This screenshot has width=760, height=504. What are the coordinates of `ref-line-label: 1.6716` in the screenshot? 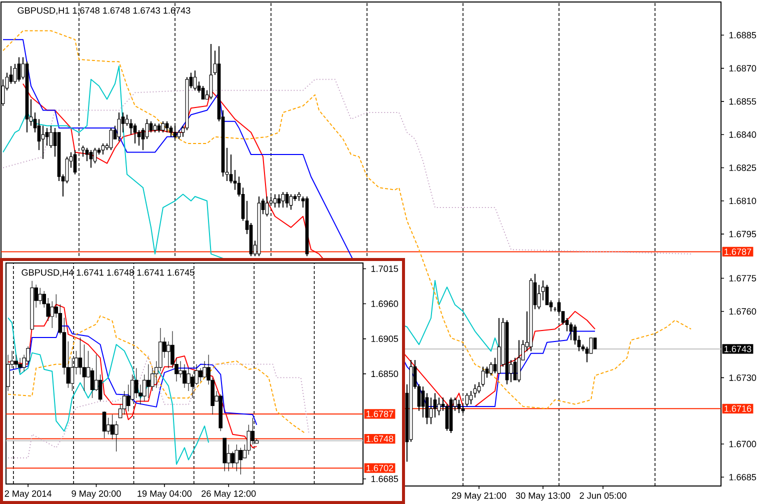 It's located at (738, 408).